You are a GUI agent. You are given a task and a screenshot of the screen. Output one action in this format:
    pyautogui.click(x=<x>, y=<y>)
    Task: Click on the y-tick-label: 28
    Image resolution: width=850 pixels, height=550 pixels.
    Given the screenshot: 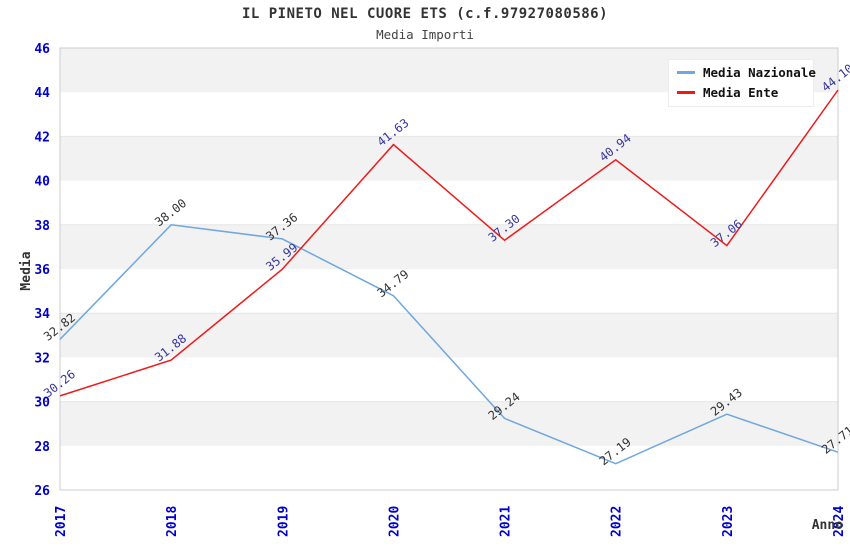 What is the action you would take?
    pyautogui.click(x=42, y=447)
    